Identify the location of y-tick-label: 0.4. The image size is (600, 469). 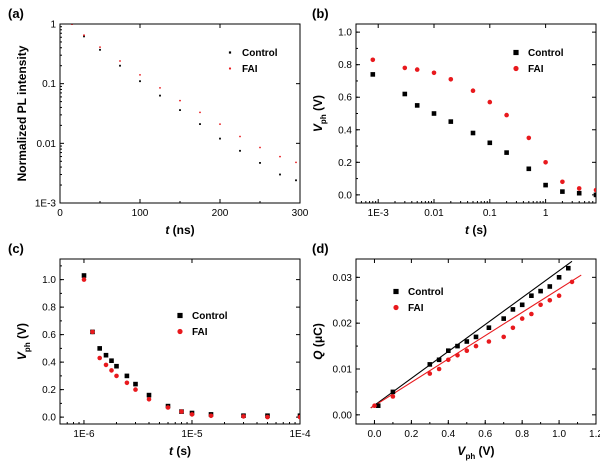
(345, 130).